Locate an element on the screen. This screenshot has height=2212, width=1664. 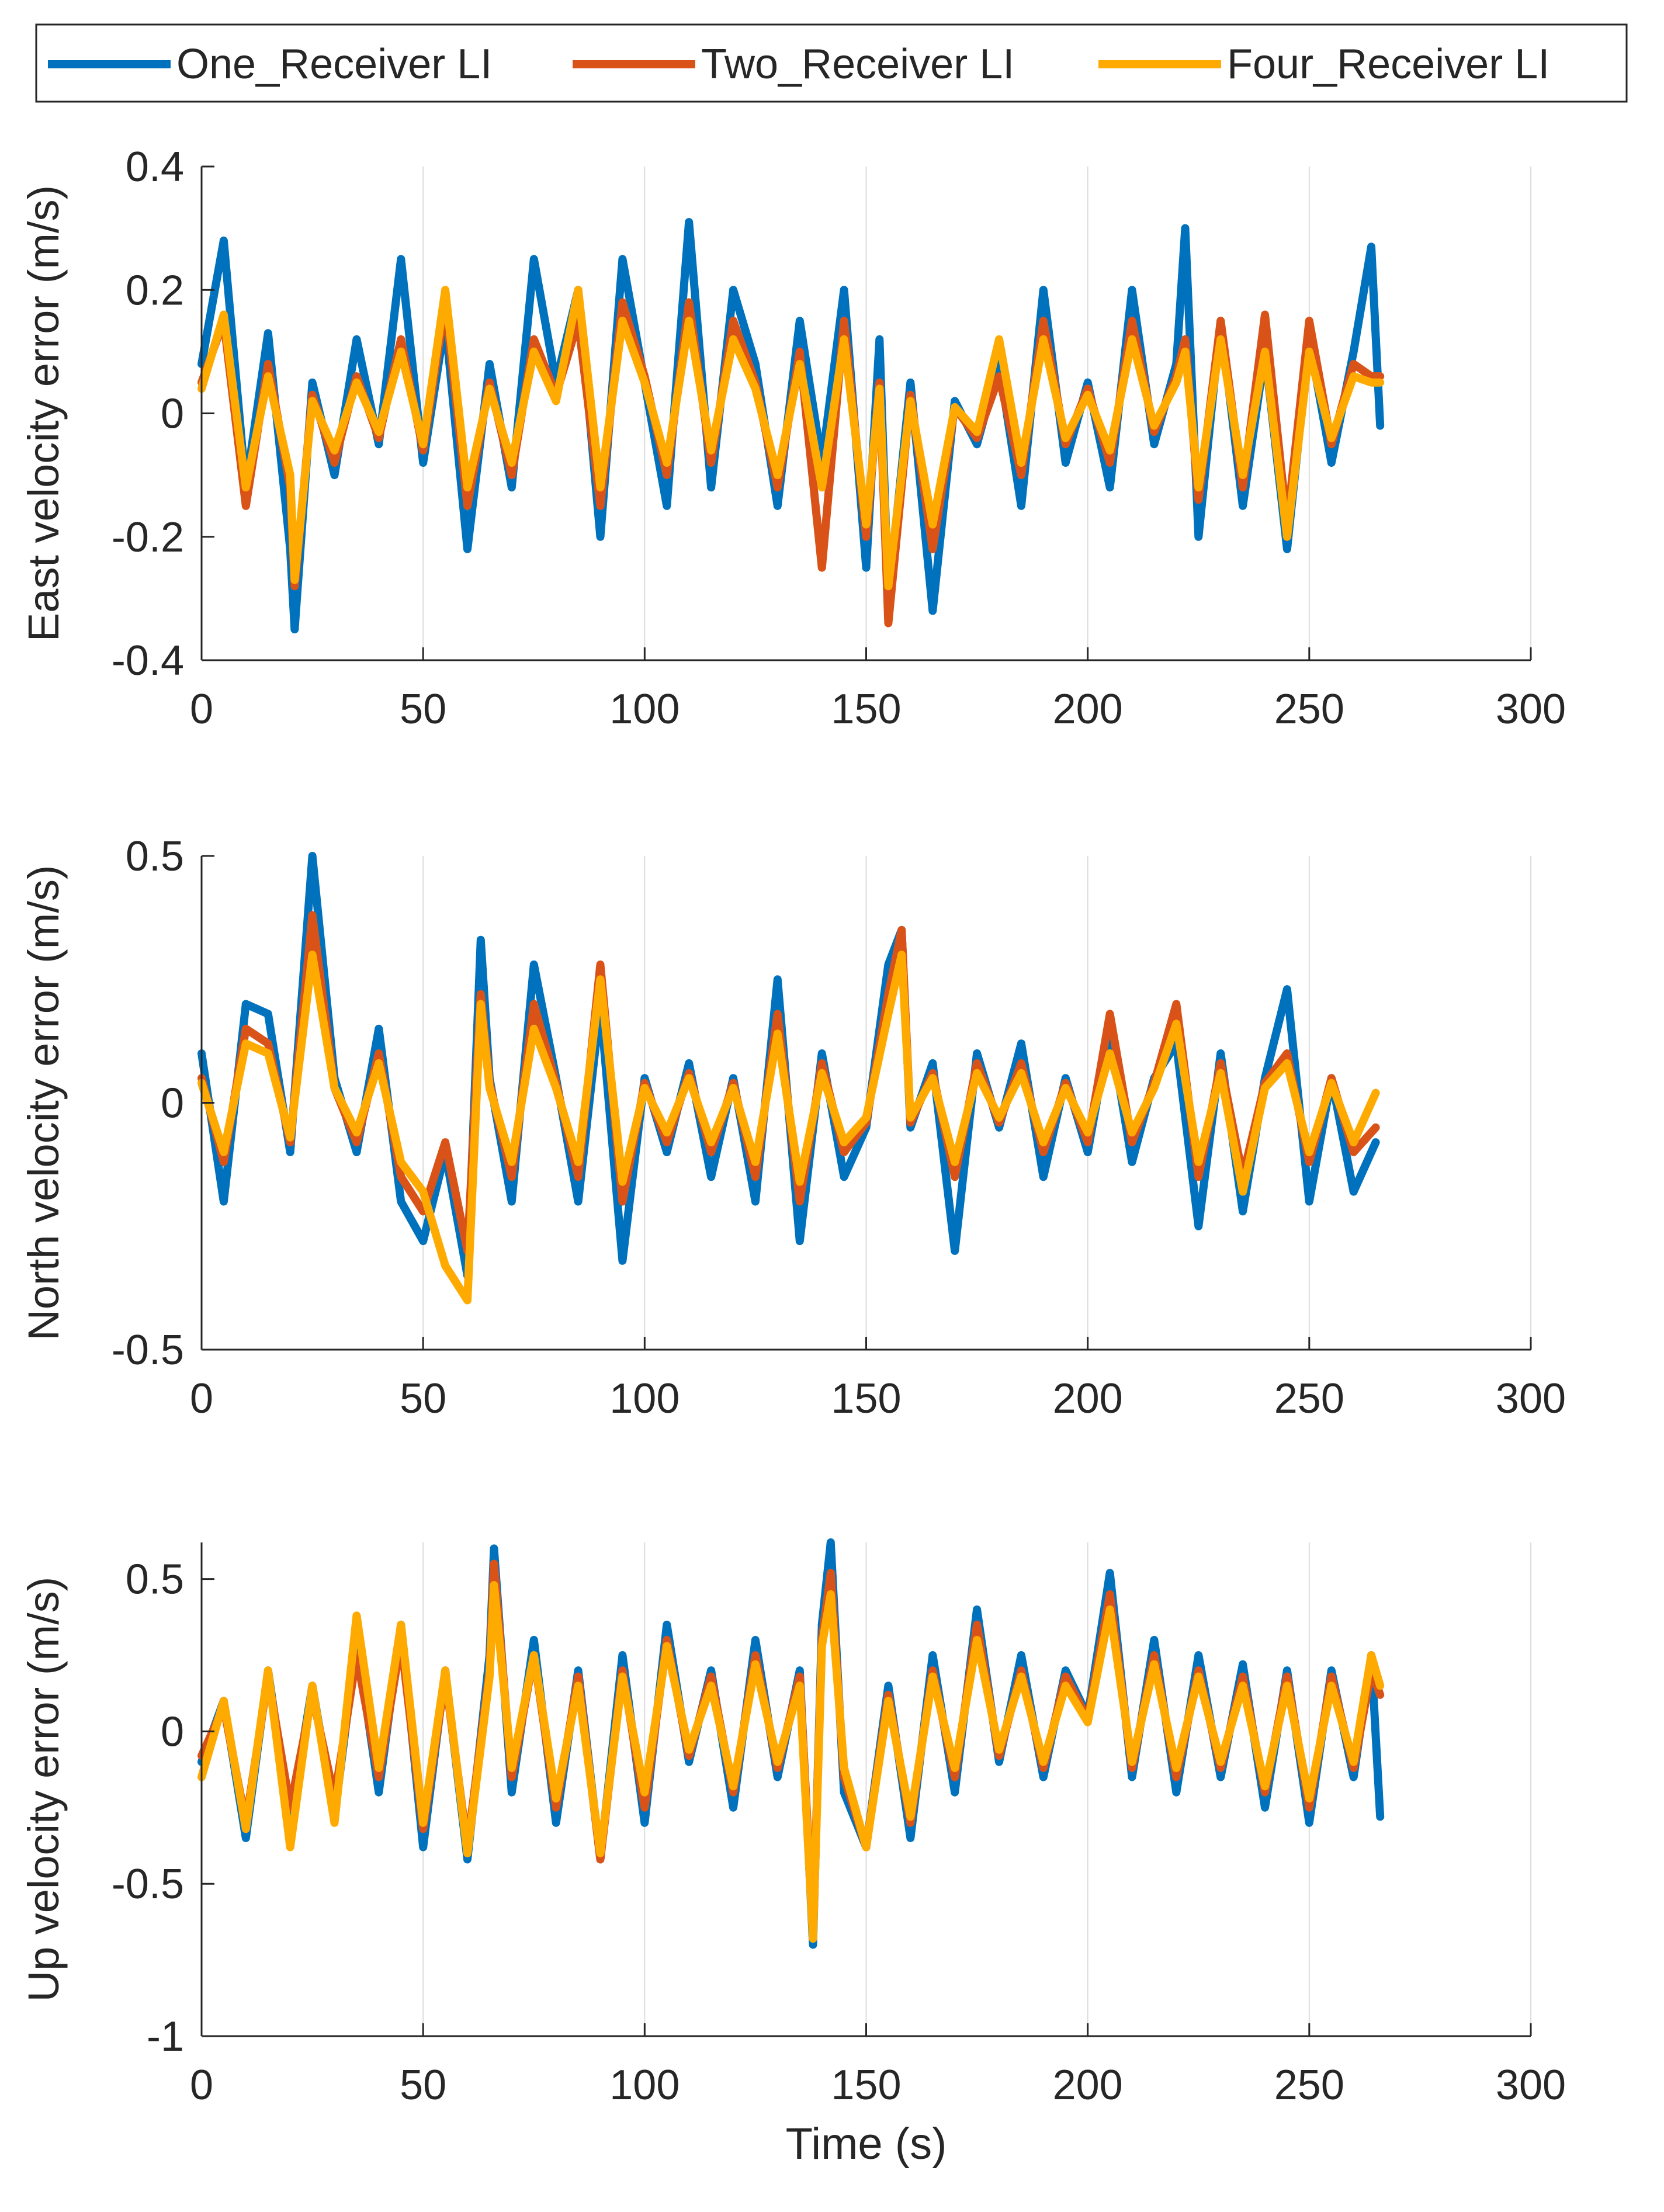
y-axis-label: Up velocity error (m/s) is located at coordinates (43, 1789).